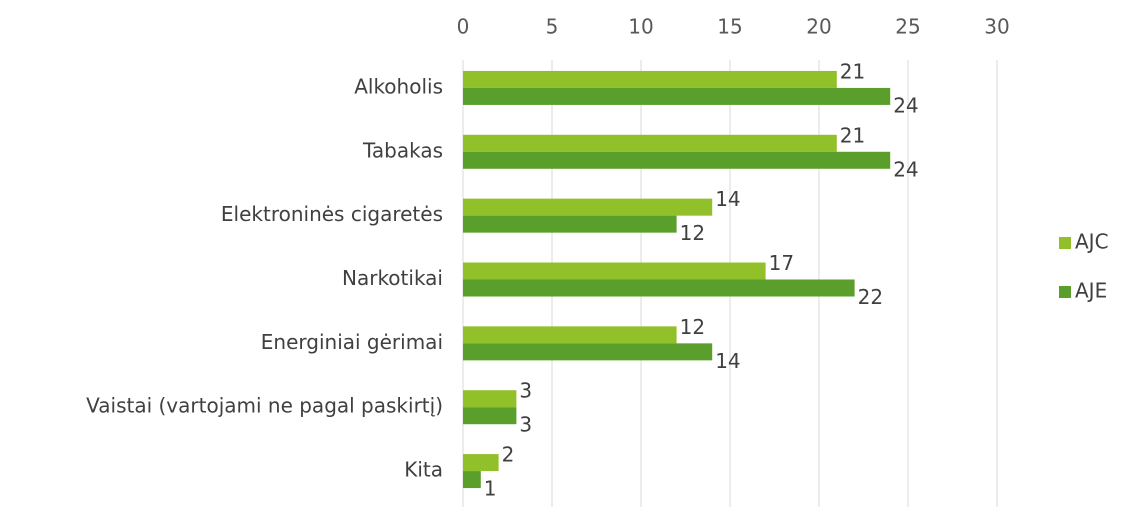 The width and height of the screenshot is (1125, 507). Describe the element at coordinates (1092, 242) in the screenshot. I see `legend-label: AJC` at that location.